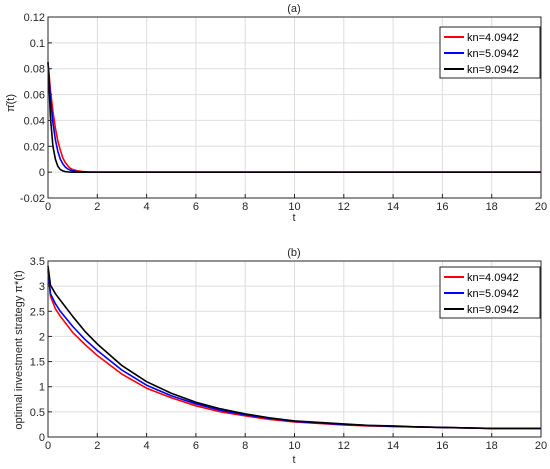  I want to click on chart-b-xlabel: t, so click(293, 460).